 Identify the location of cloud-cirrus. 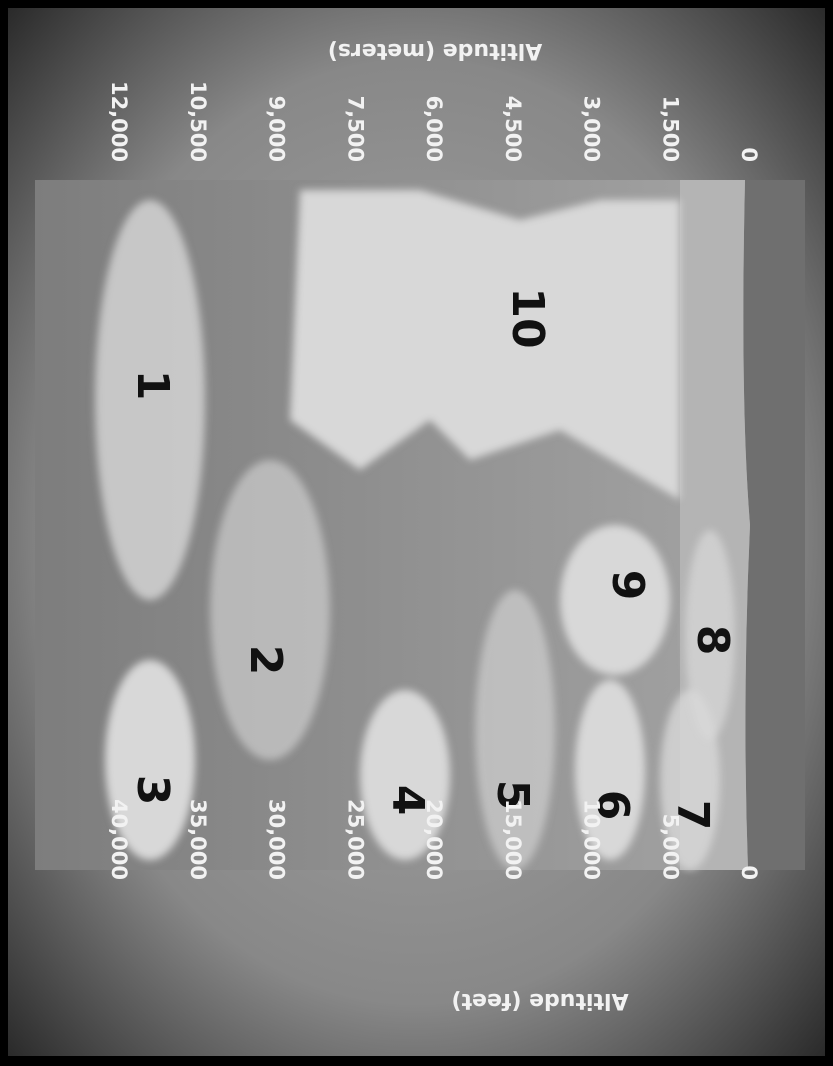
(150, 400).